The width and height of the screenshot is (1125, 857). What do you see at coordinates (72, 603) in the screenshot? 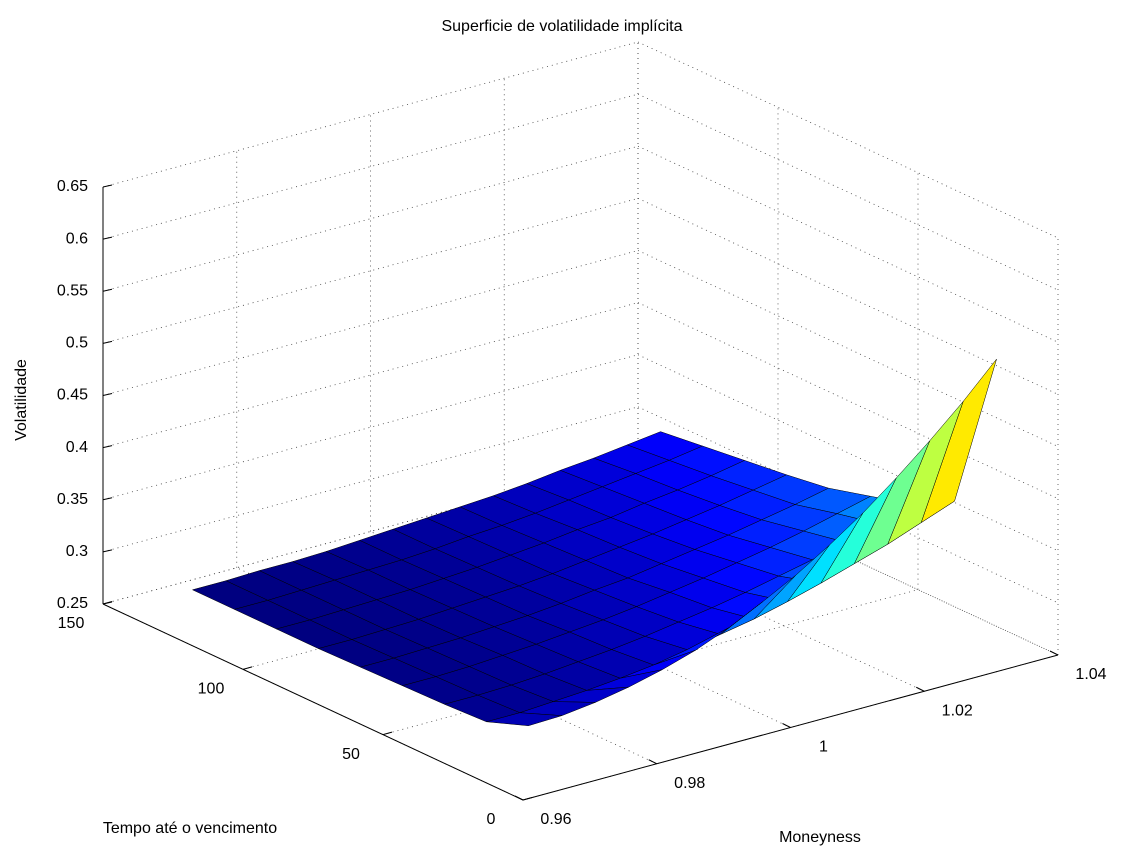
I see `z-tick-label: 0.25` at bounding box center [72, 603].